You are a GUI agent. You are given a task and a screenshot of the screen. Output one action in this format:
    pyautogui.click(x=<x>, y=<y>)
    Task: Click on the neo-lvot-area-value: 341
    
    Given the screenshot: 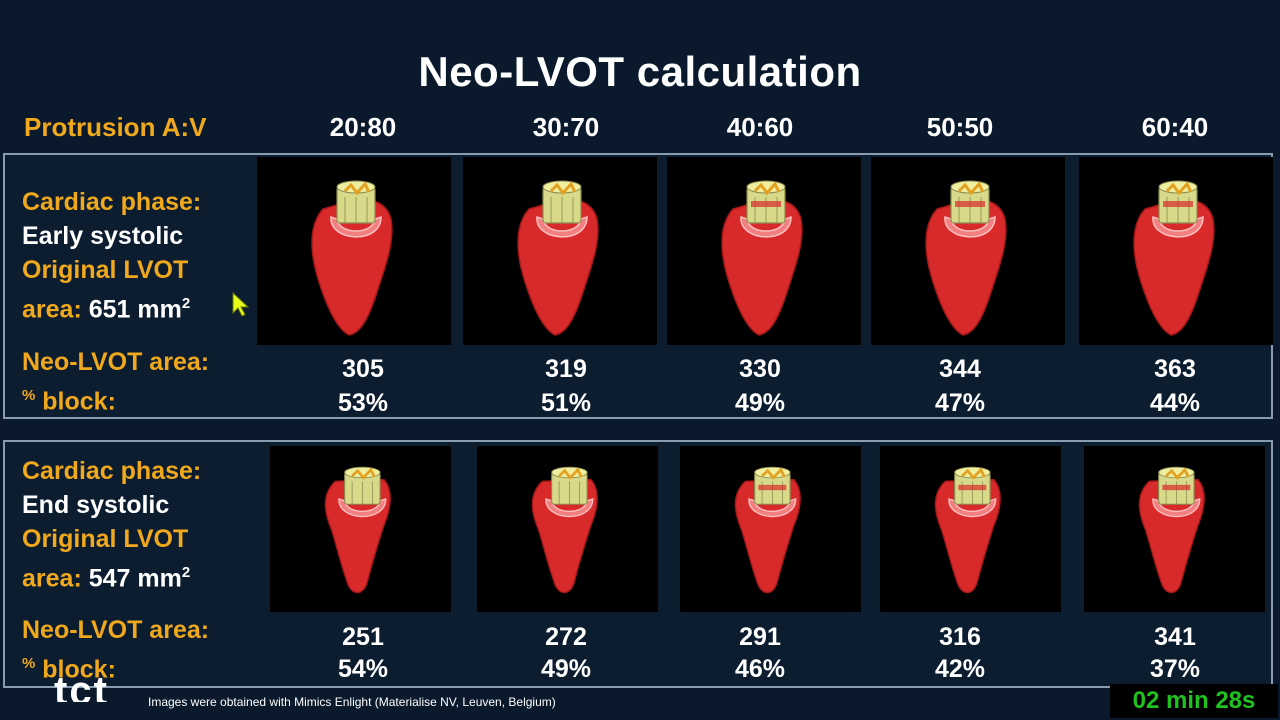 What is the action you would take?
    pyautogui.click(x=1175, y=637)
    